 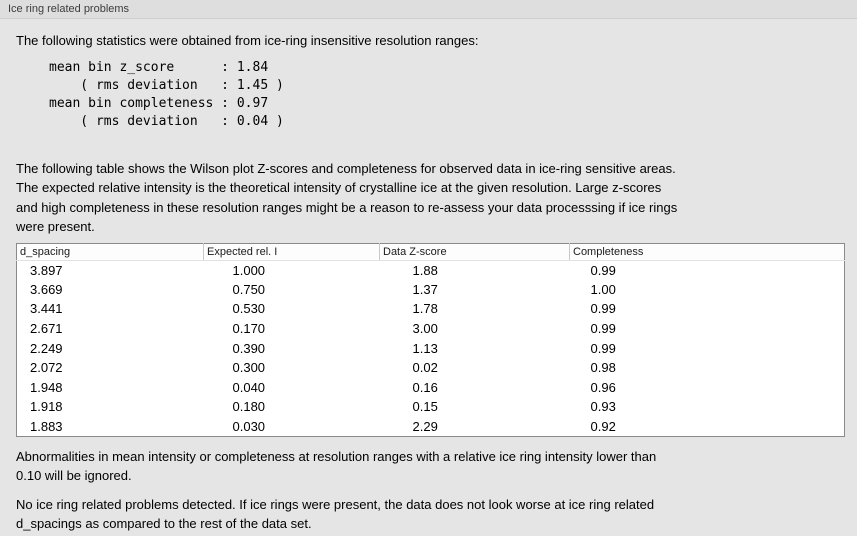 I want to click on table-row: 3.441 0.530 1.78 0.99, so click(x=431, y=309).